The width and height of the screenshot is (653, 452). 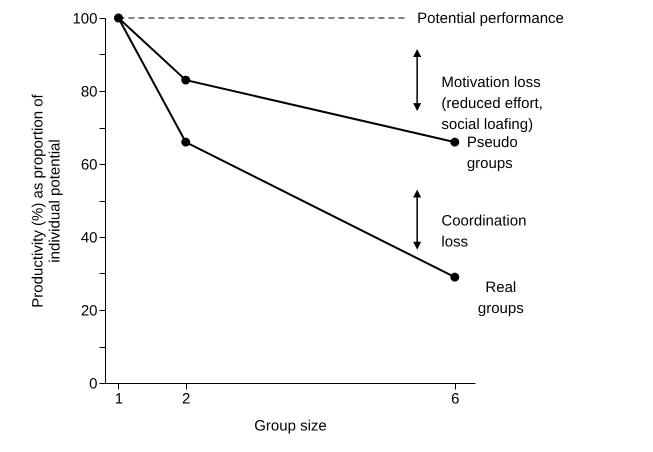 I want to click on y-tick-label: 40, so click(x=89, y=238).